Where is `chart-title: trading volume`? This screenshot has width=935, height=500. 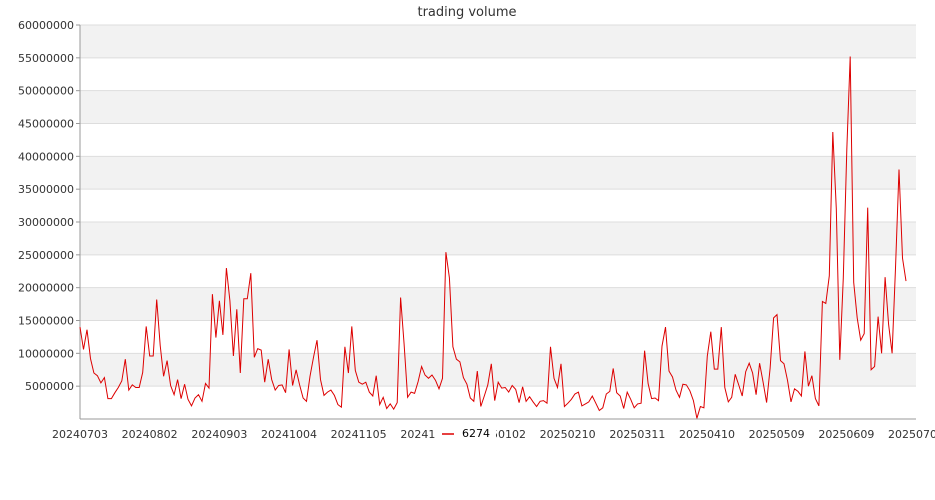
chart-title: trading volume is located at coordinates (466, 12).